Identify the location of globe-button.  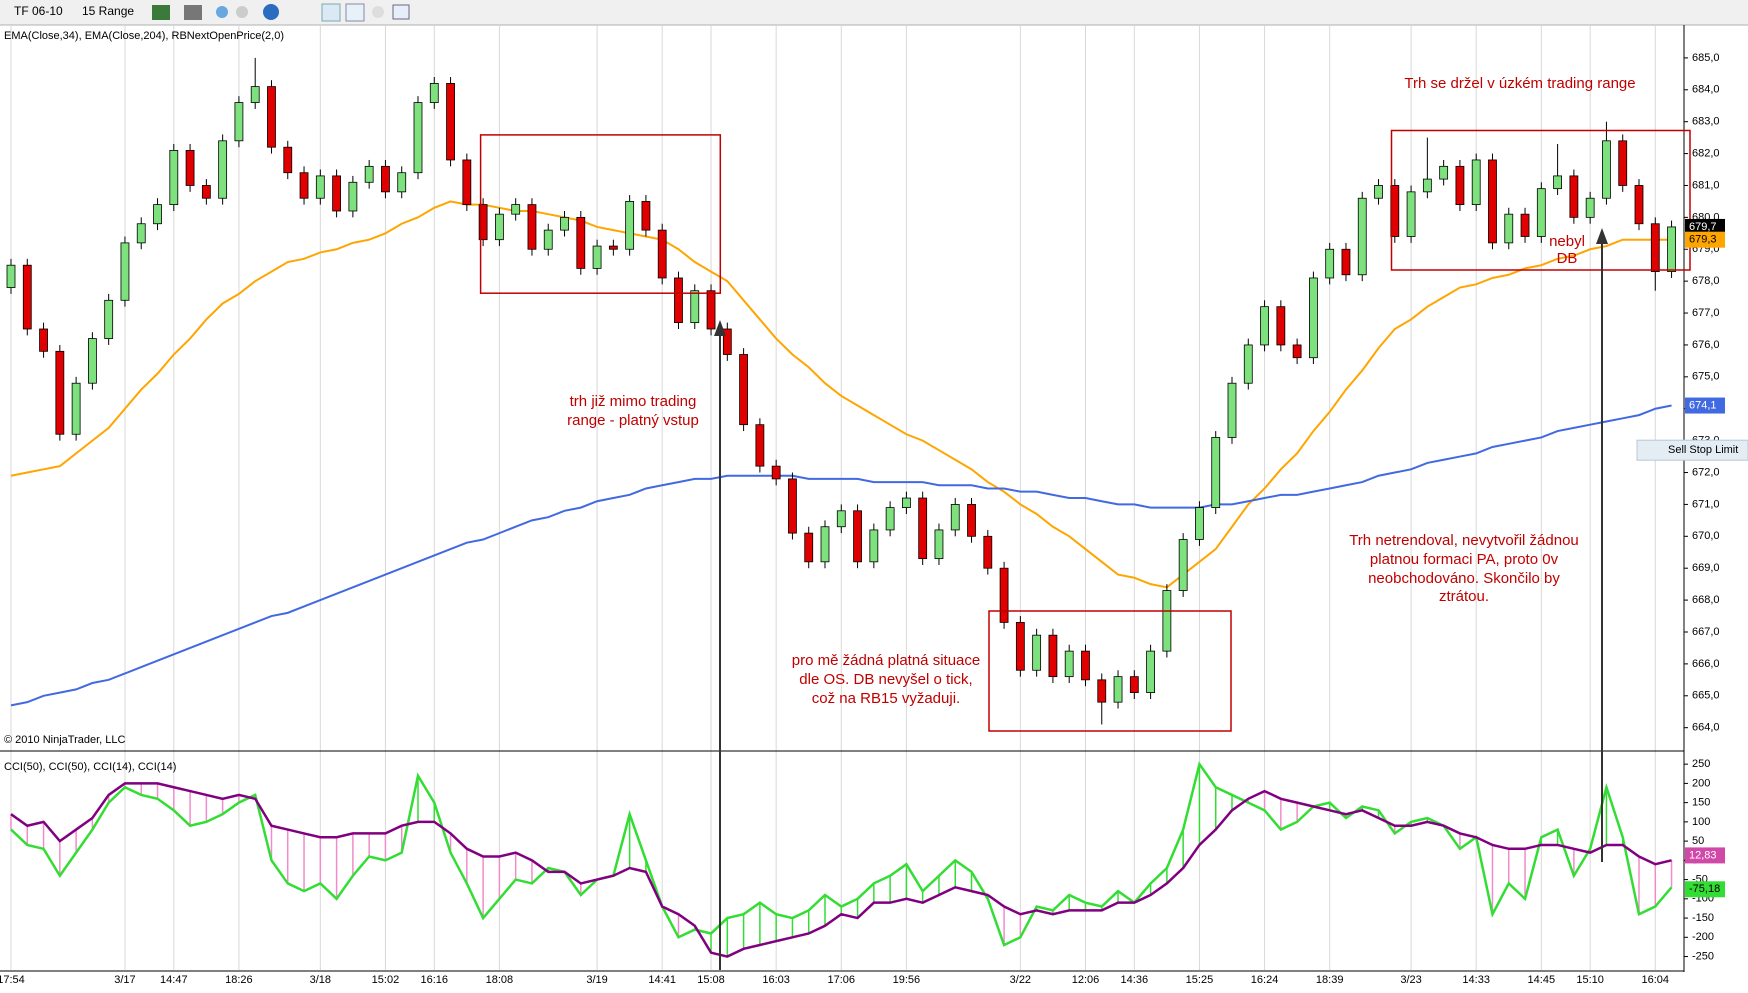
(271, 12).